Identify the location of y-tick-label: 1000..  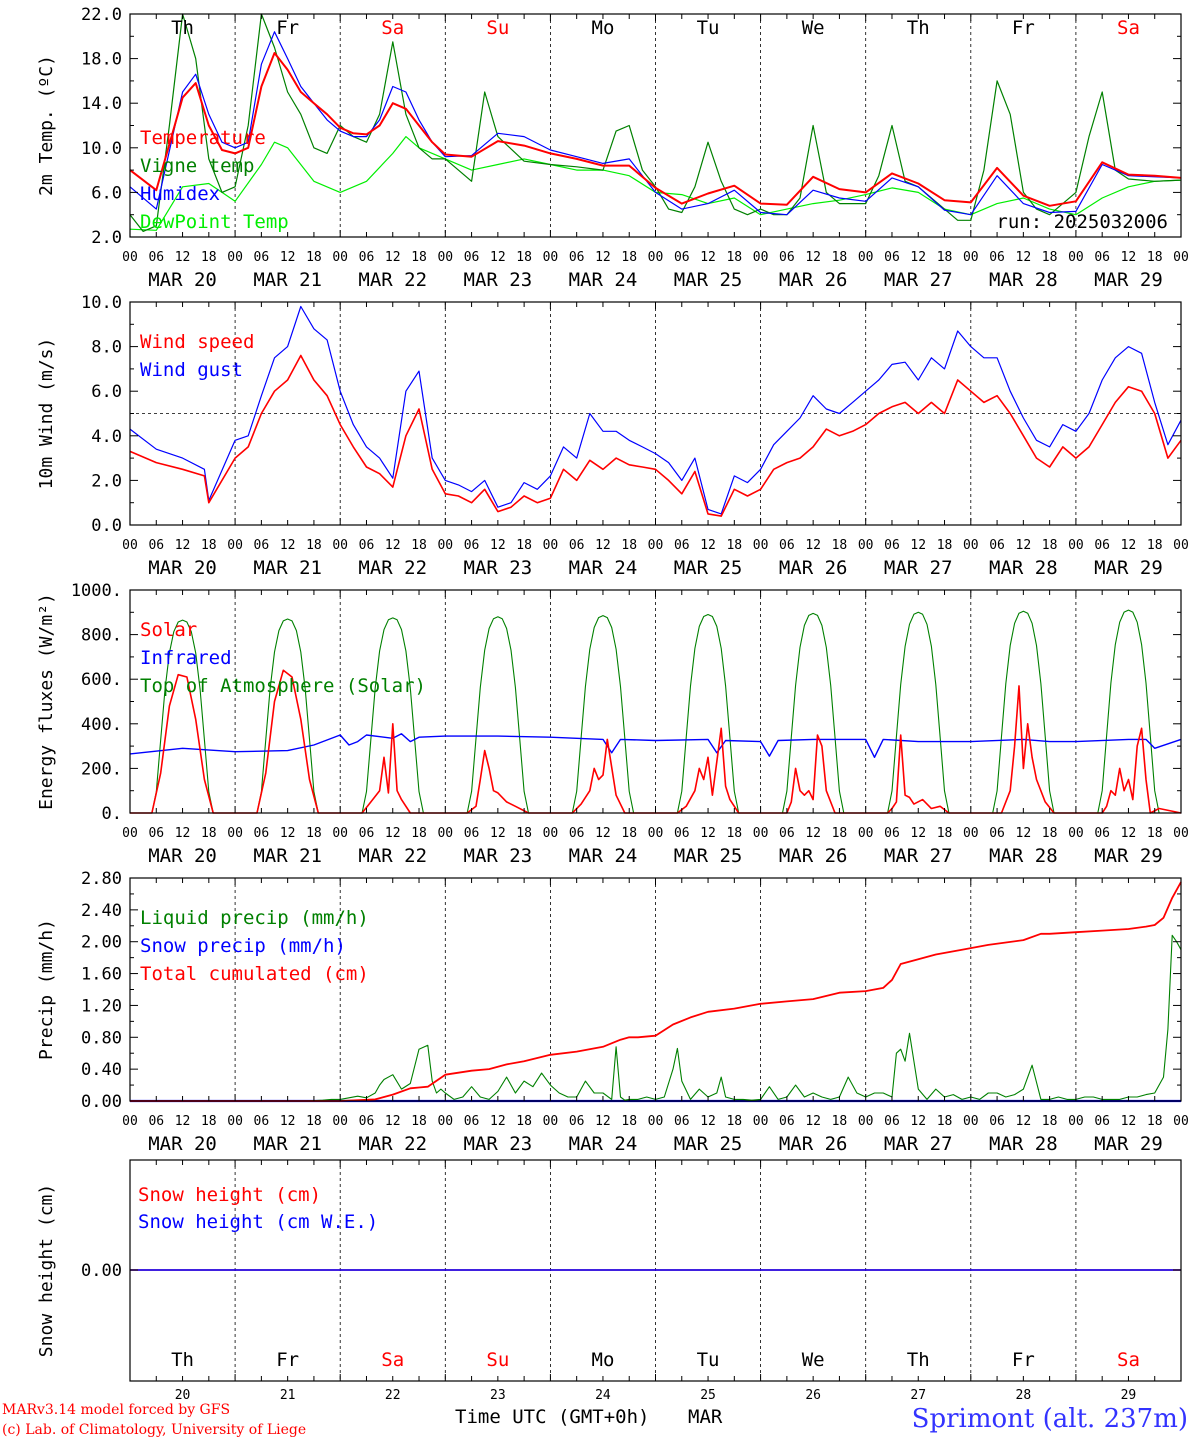
(96, 591).